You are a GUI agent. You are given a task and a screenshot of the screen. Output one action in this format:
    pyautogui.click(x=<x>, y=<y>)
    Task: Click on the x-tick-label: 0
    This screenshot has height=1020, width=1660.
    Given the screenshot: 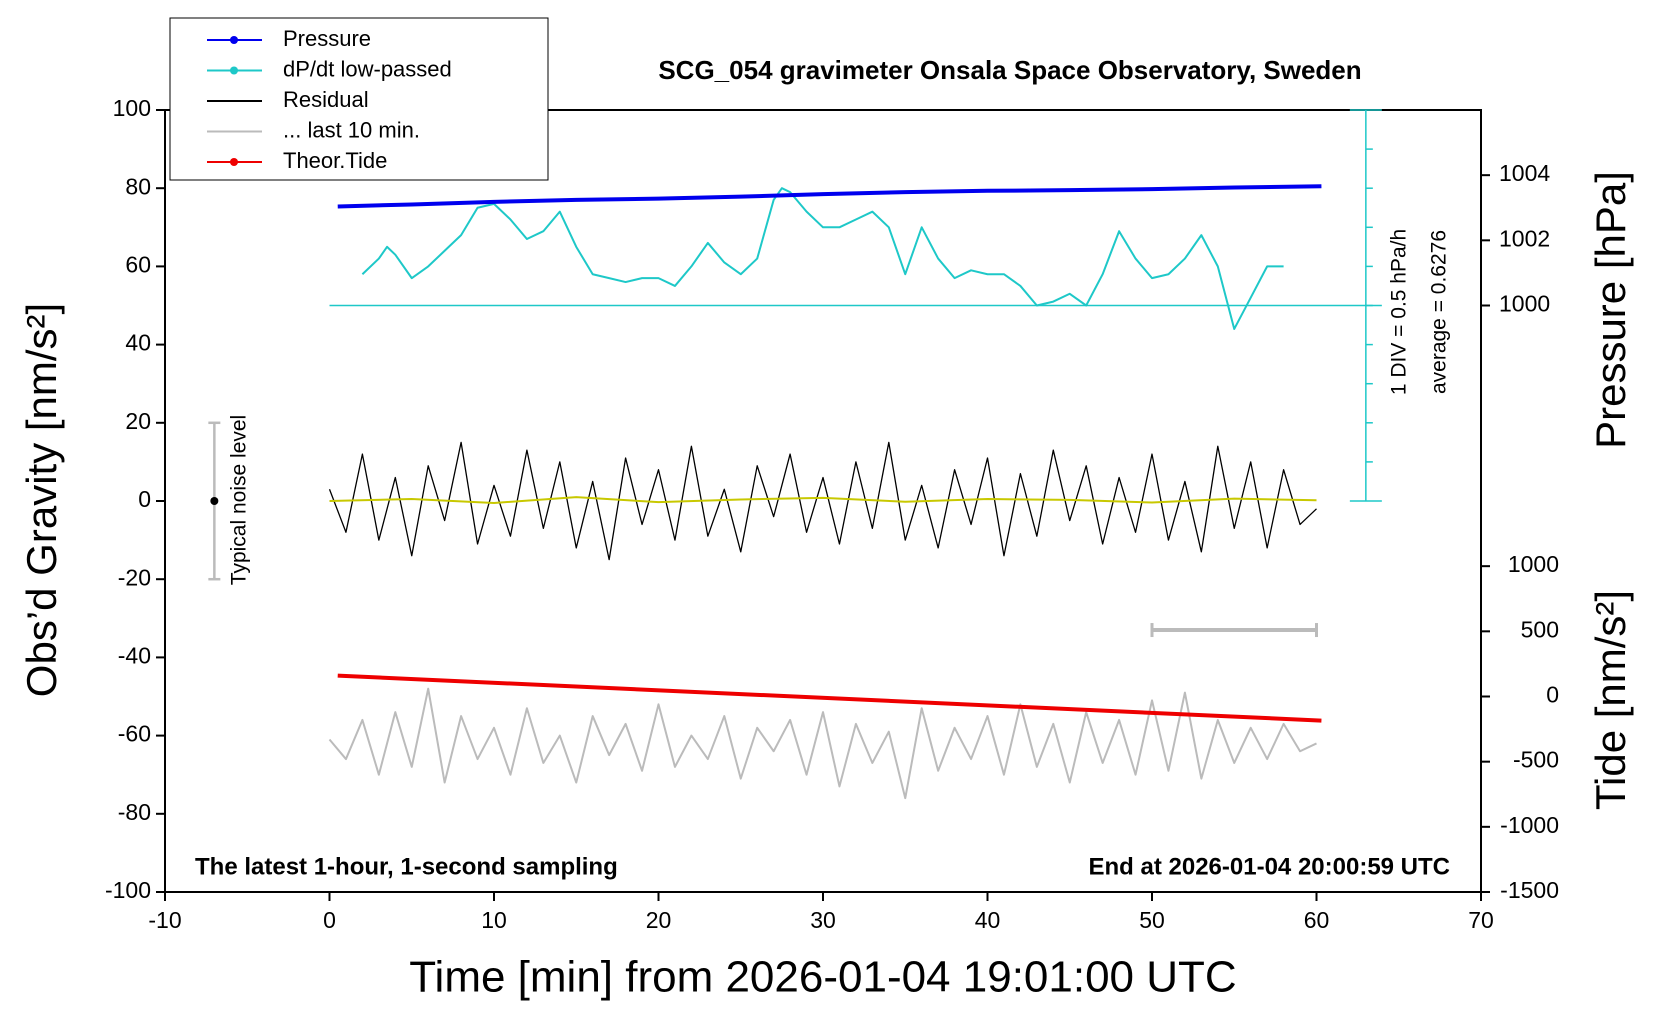 What is the action you would take?
    pyautogui.click(x=329, y=920)
    